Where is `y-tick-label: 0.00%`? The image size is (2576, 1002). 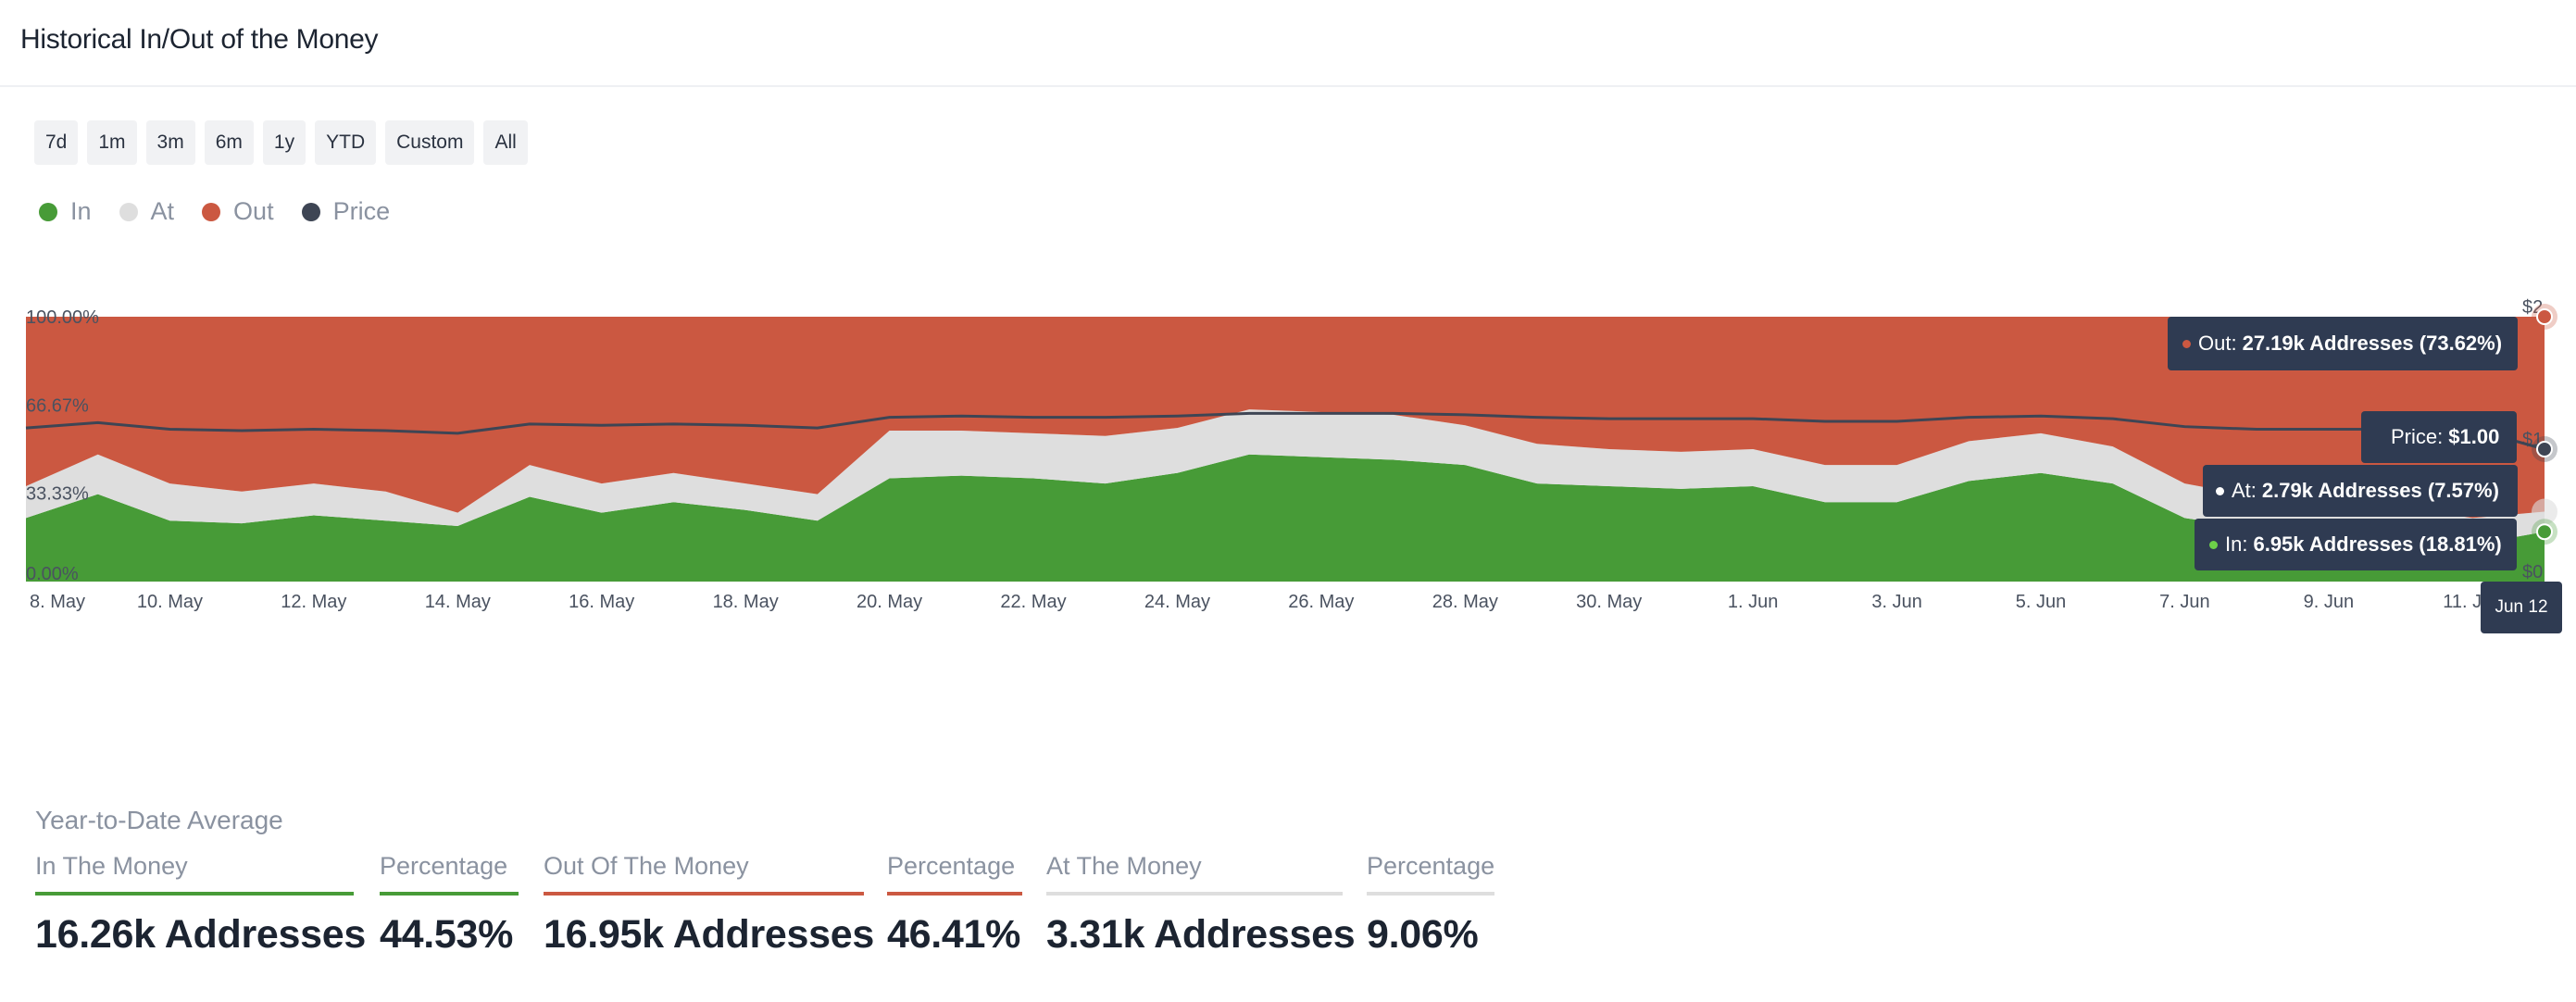 y-tick-label: 0.00% is located at coordinates (52, 574).